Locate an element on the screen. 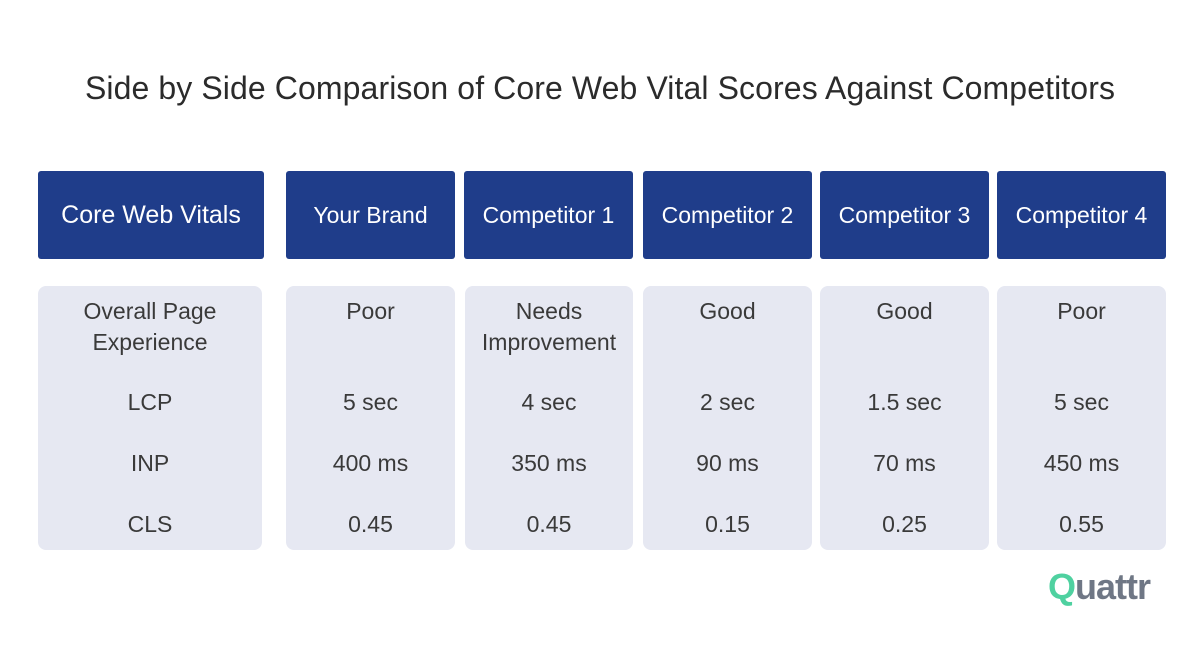  competitor-4-cls: 0.55 is located at coordinates (1081, 524).